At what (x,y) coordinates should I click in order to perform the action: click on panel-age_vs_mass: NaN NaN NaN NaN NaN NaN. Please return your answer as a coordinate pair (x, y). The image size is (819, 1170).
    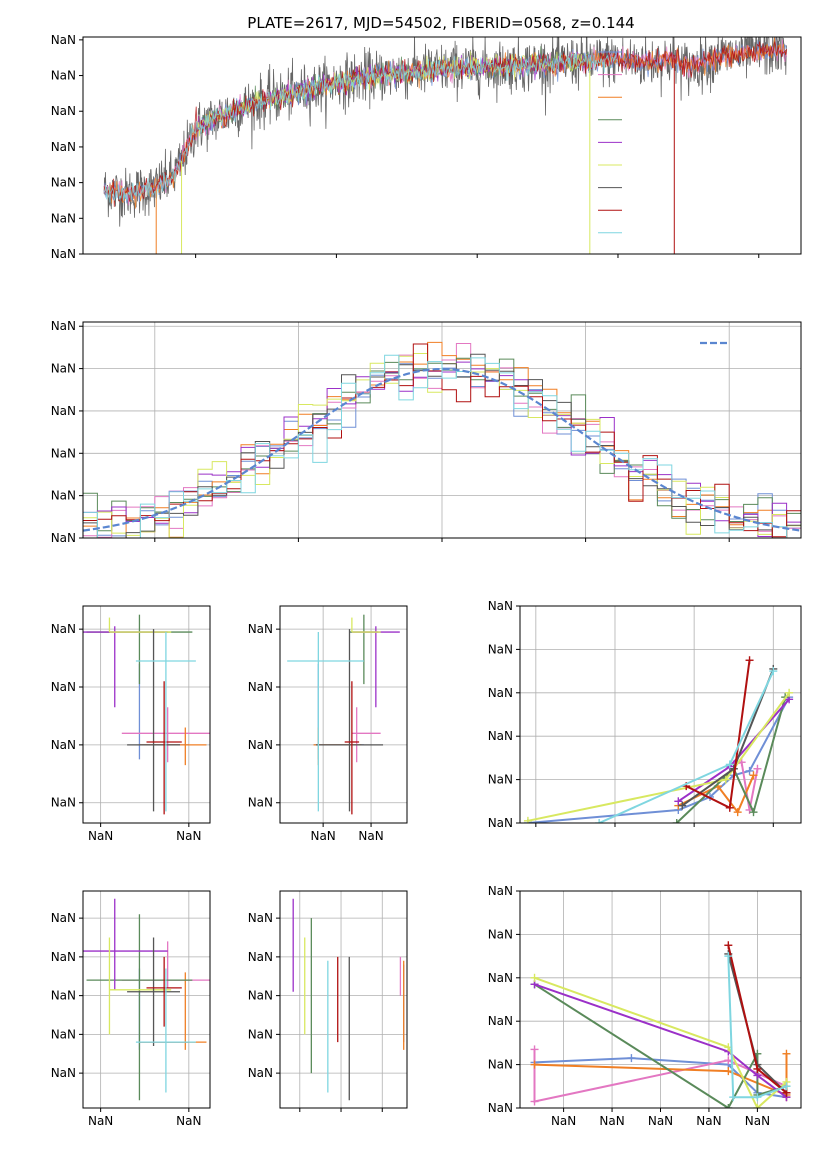
    Looking at the image, I should click on (328, 724).